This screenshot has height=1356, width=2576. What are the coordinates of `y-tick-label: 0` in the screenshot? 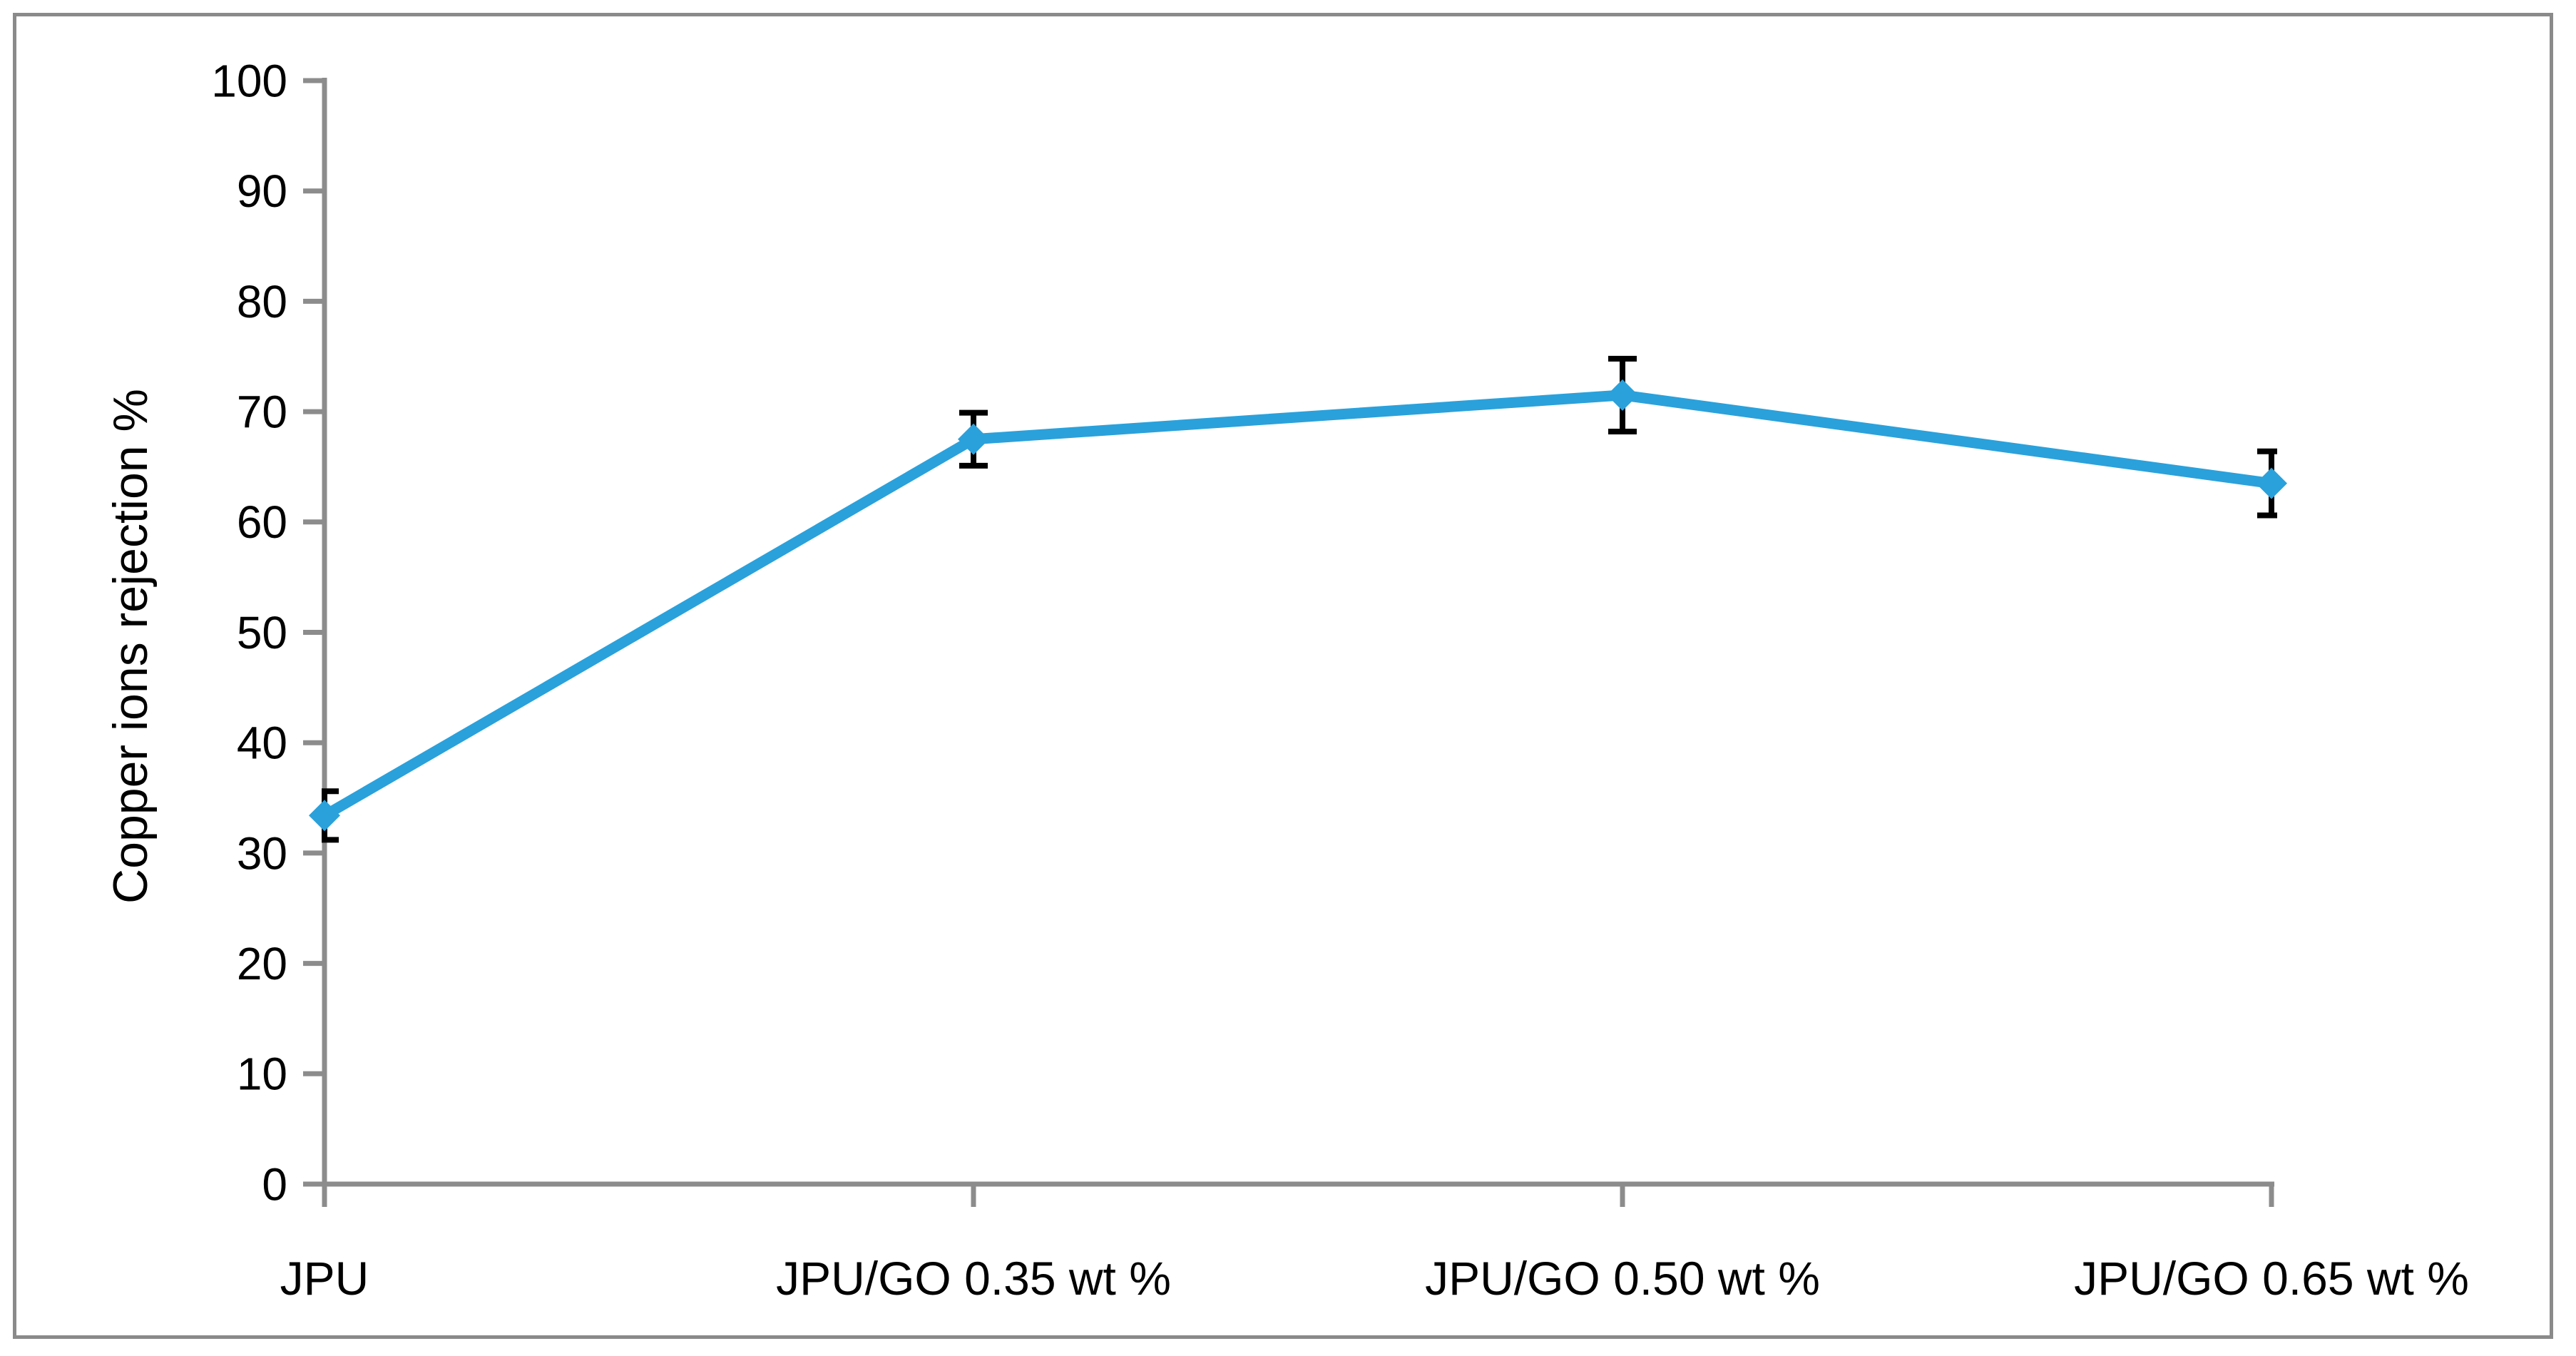 It's located at (275, 1184).